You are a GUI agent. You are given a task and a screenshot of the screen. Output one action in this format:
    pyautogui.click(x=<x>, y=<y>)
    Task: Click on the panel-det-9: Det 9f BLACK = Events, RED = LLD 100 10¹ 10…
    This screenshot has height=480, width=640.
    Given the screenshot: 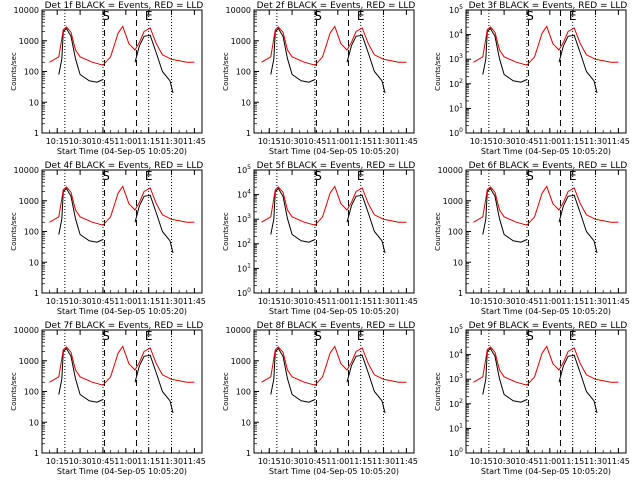 What is the action you would take?
    pyautogui.click(x=532, y=398)
    